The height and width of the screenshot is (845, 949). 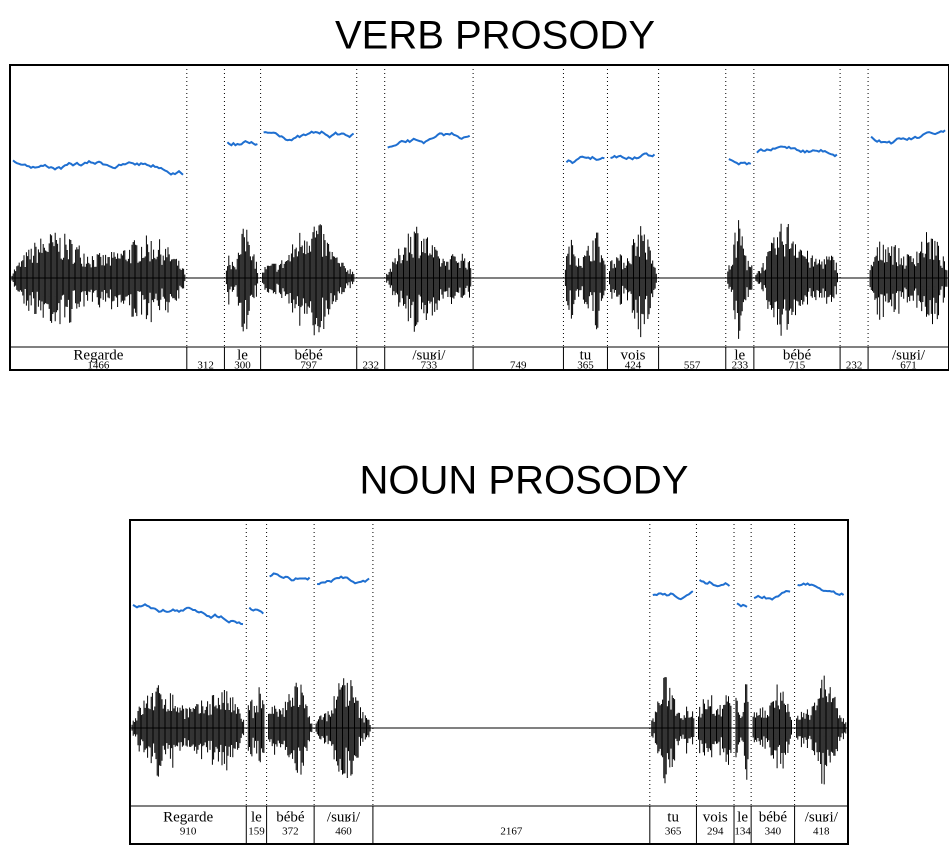 I want to click on segment-duration: 733, so click(x=429, y=366).